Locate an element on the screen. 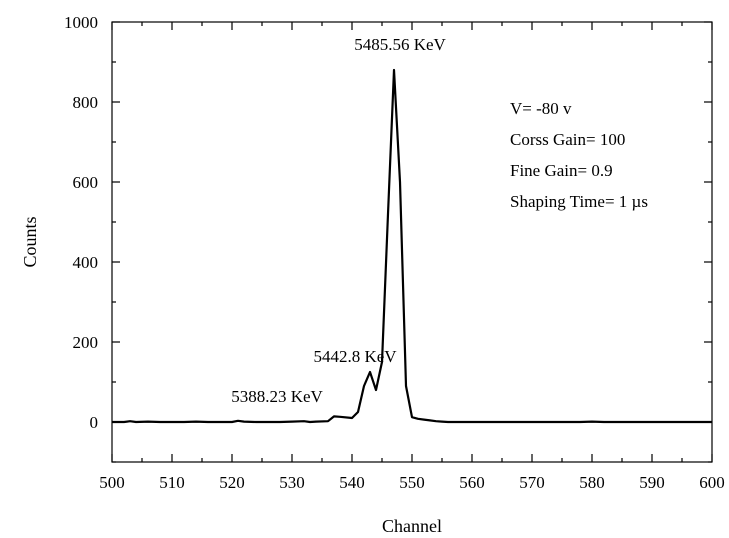  x-tick-label: 520 is located at coordinates (232, 482).